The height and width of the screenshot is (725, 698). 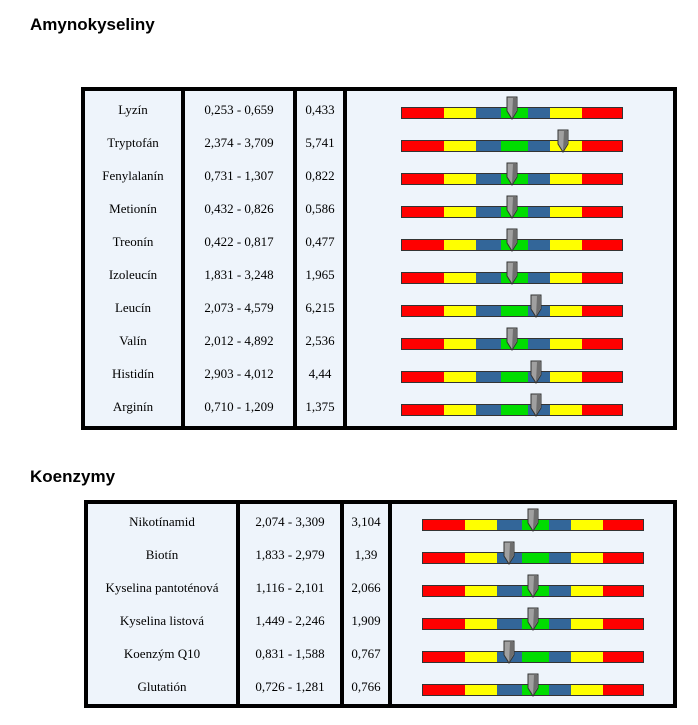 I want to click on range-cell: 2,903 - 4,012, so click(x=239, y=373).